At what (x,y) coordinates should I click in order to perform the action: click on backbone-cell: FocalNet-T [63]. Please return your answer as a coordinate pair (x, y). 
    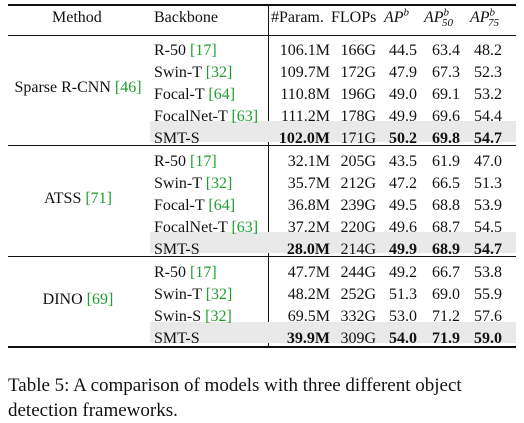
    Looking at the image, I should click on (206, 117).